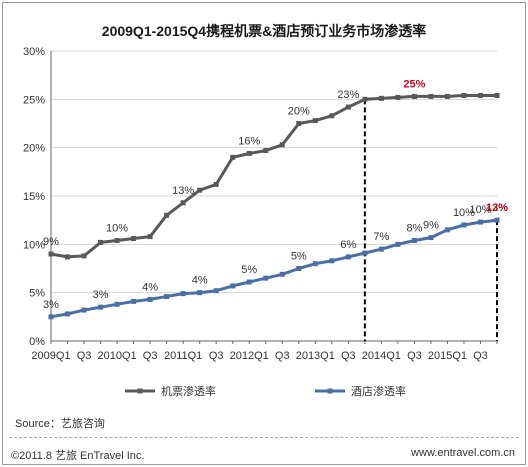 The width and height of the screenshot is (528, 467). I want to click on footer-divider, so click(264, 437).